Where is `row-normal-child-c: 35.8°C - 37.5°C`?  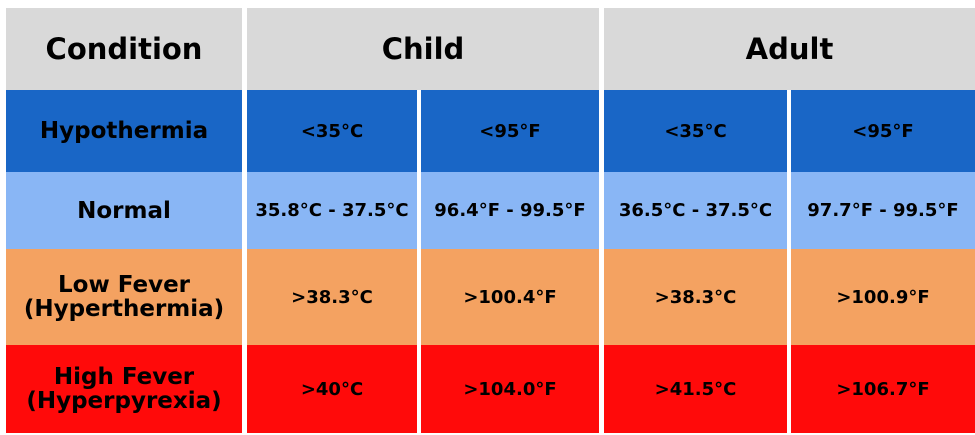 row-normal-child-c: 35.8°C - 37.5°C is located at coordinates (332, 210).